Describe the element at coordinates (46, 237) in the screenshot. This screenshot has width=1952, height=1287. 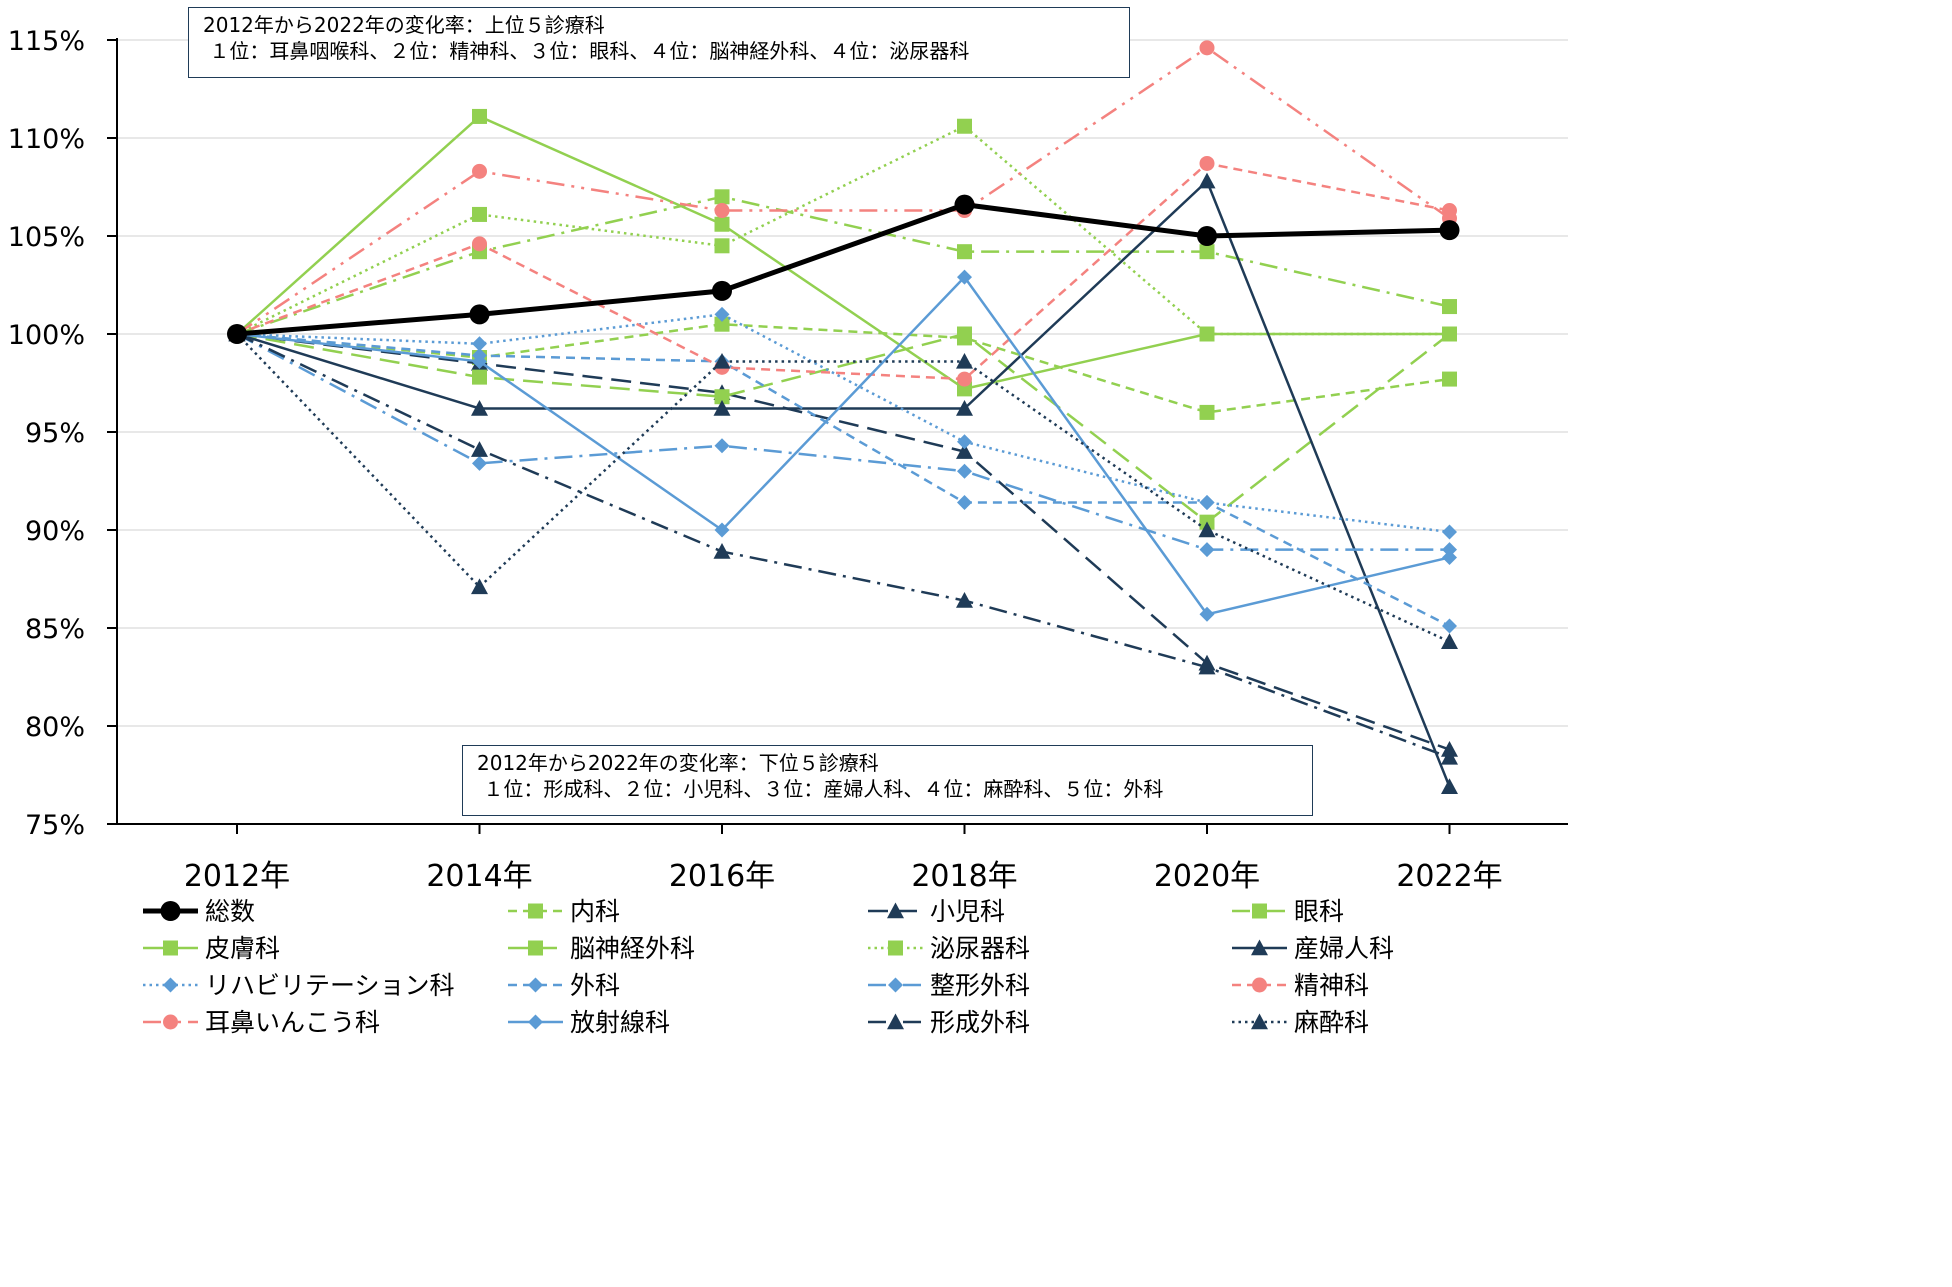
I see `y-tick-label: 105%` at that location.